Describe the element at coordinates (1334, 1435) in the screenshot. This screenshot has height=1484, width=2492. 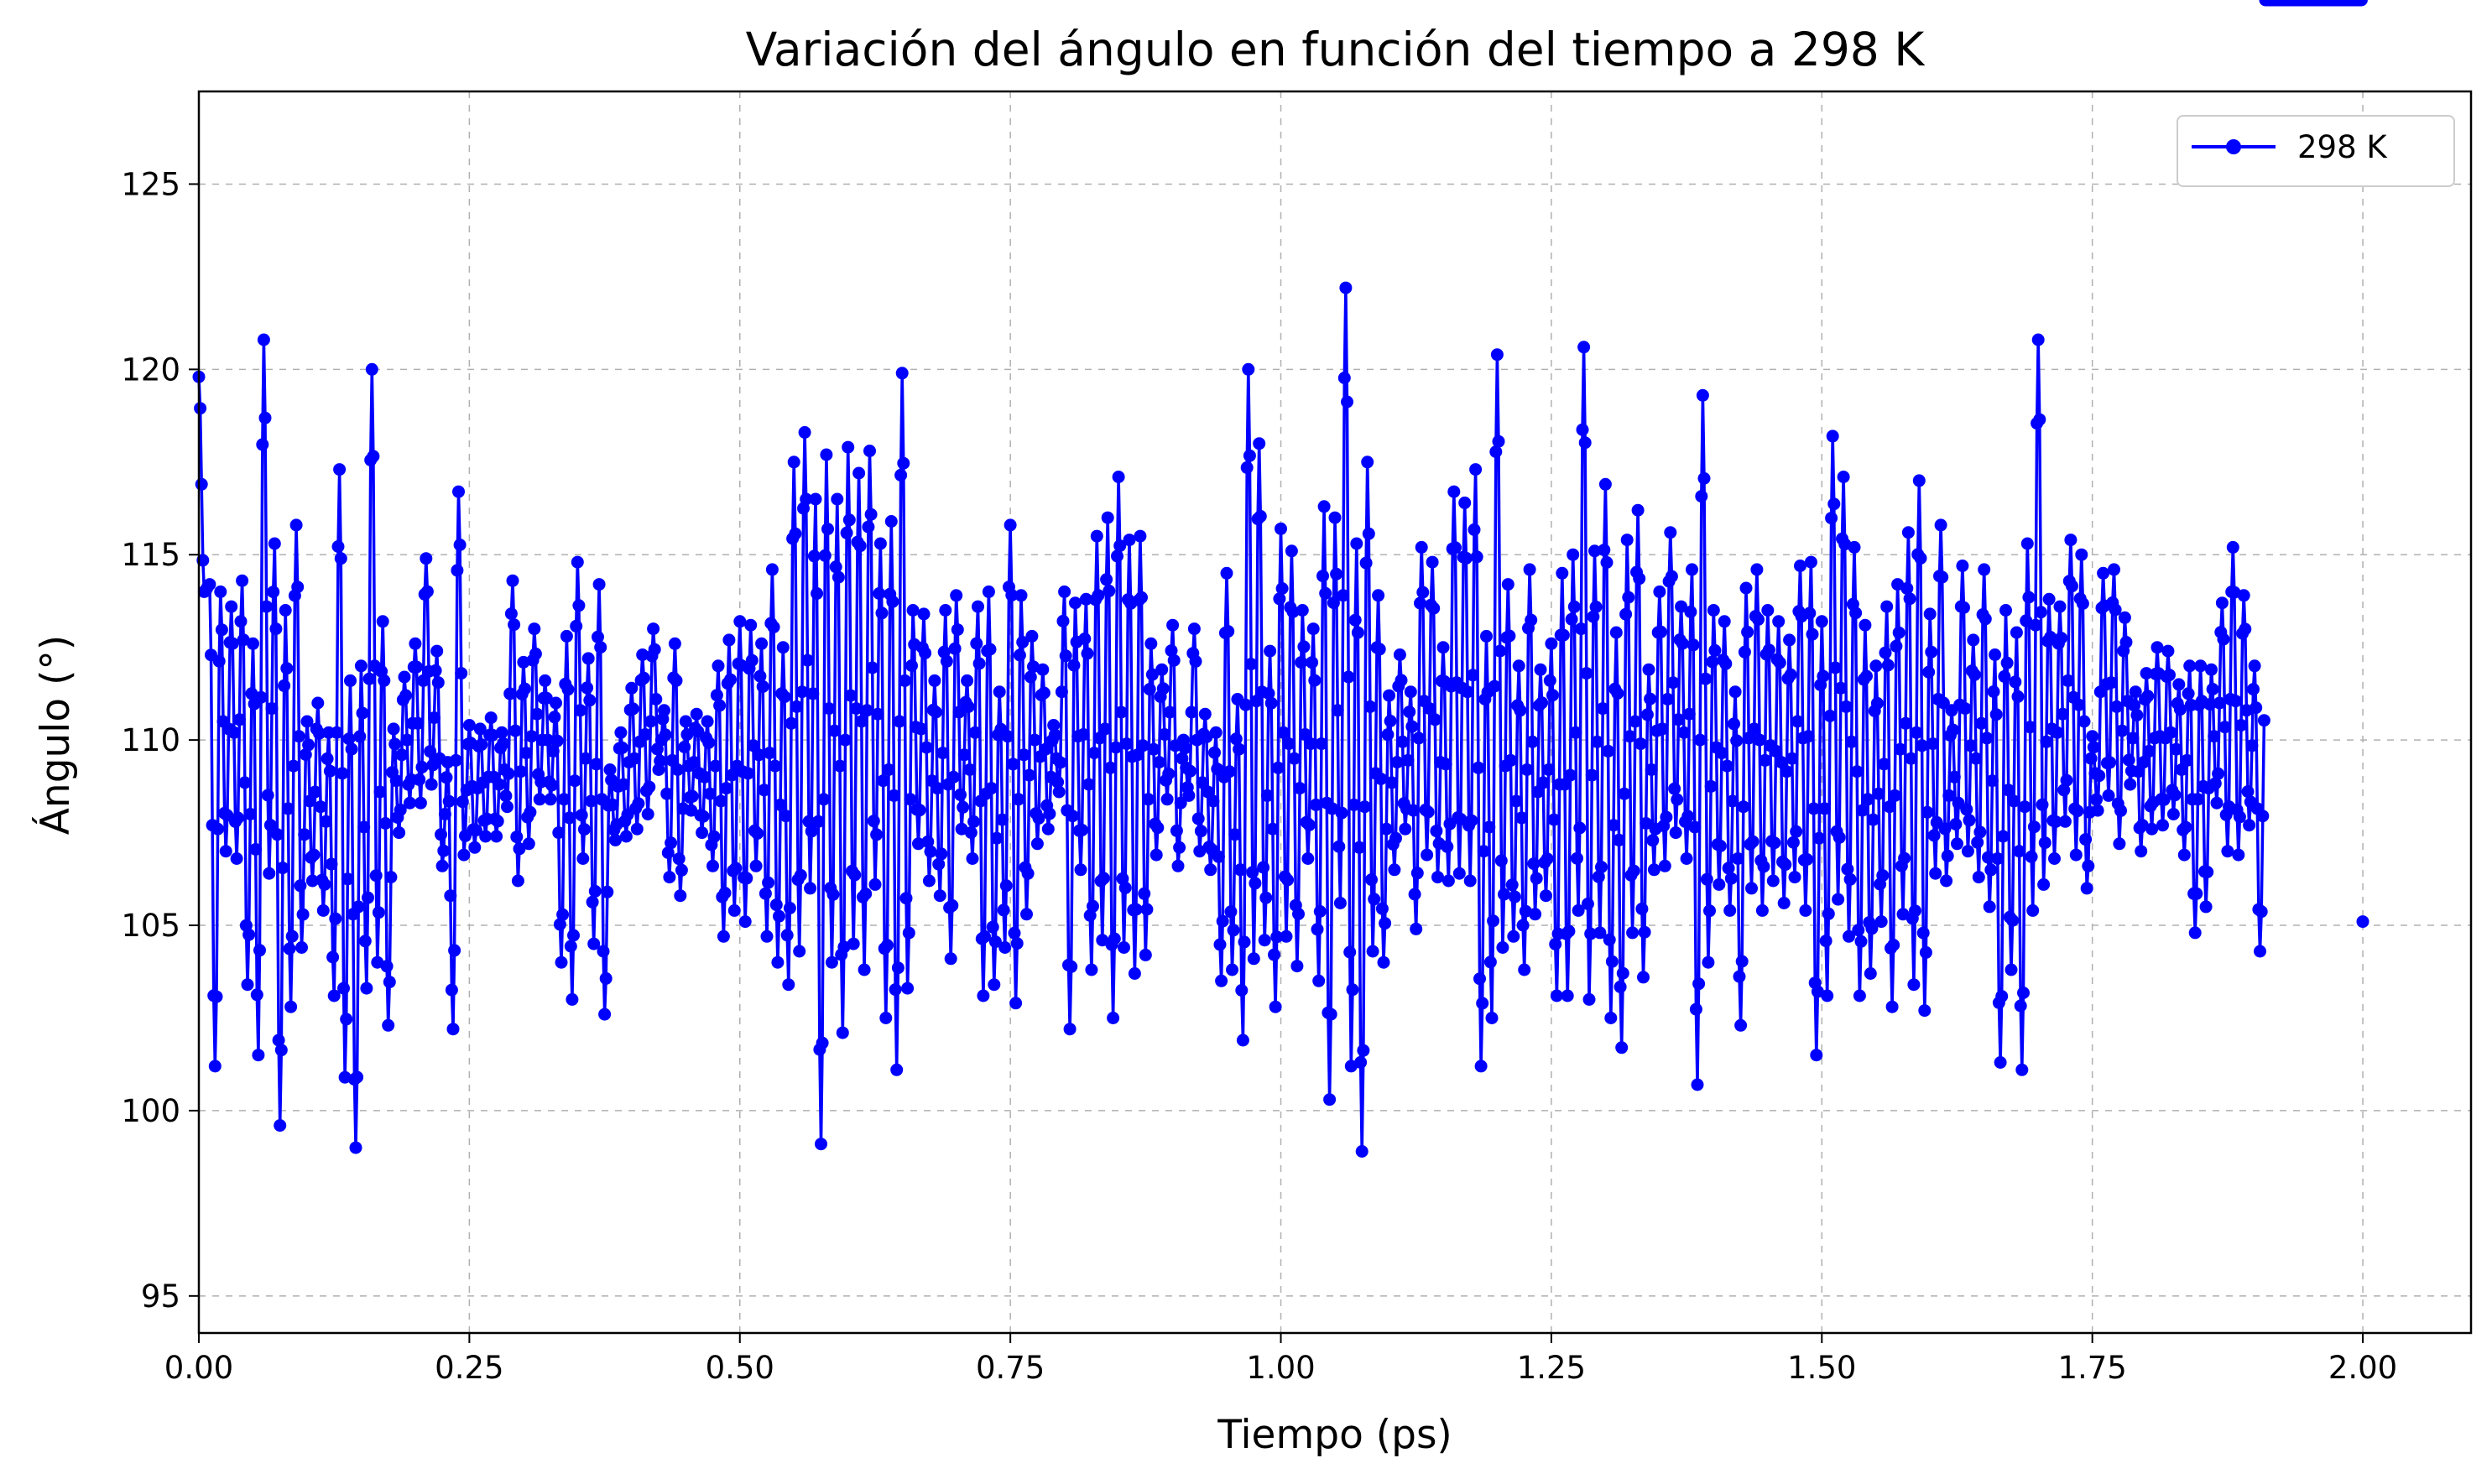
I see `x-axis-label: Tiempo (ps)` at that location.